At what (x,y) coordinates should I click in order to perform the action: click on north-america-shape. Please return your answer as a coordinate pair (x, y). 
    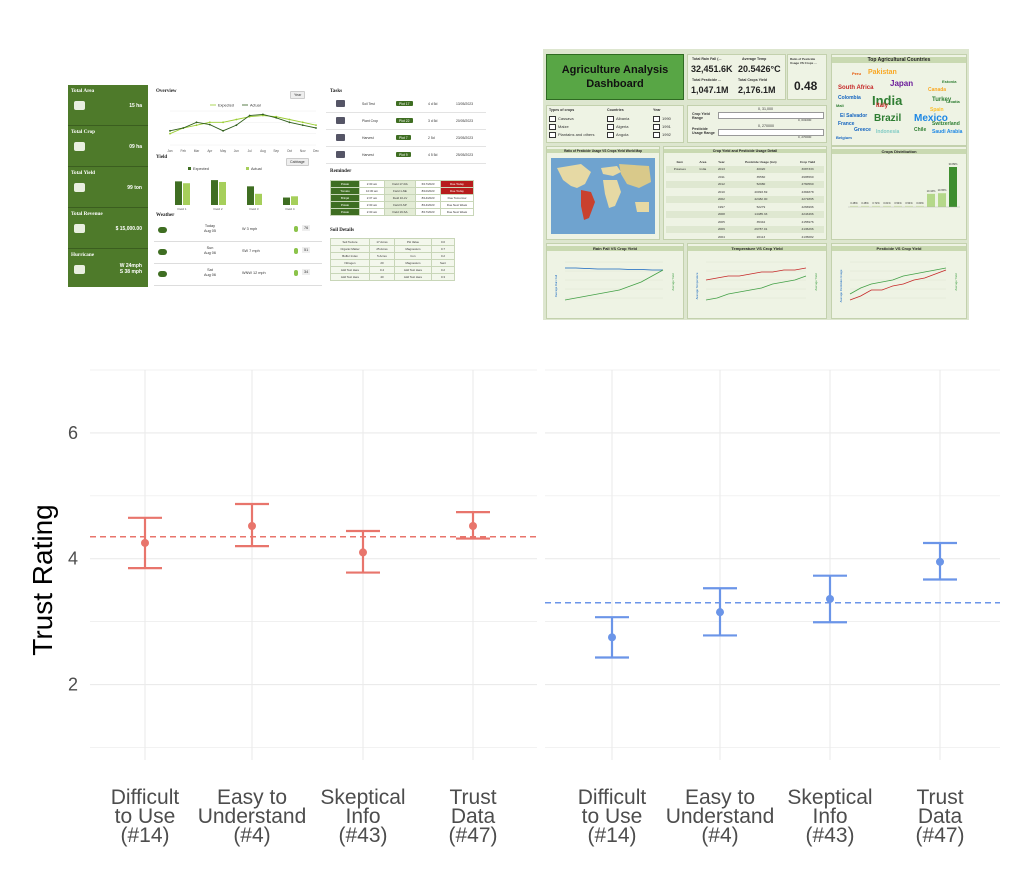
    Looking at the image, I should click on (574, 176).